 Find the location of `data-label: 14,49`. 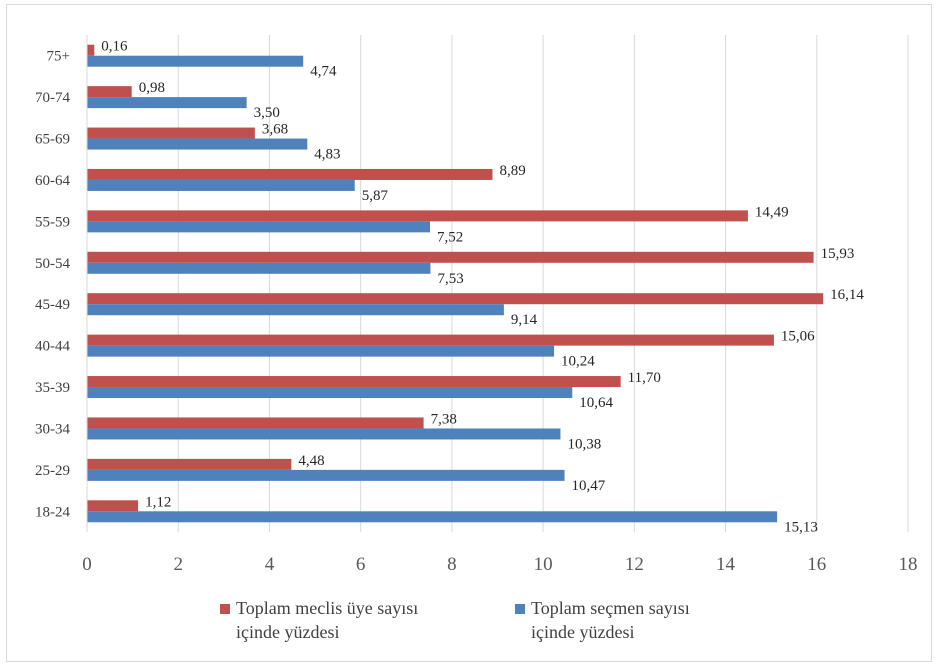

data-label: 14,49 is located at coordinates (772, 212).